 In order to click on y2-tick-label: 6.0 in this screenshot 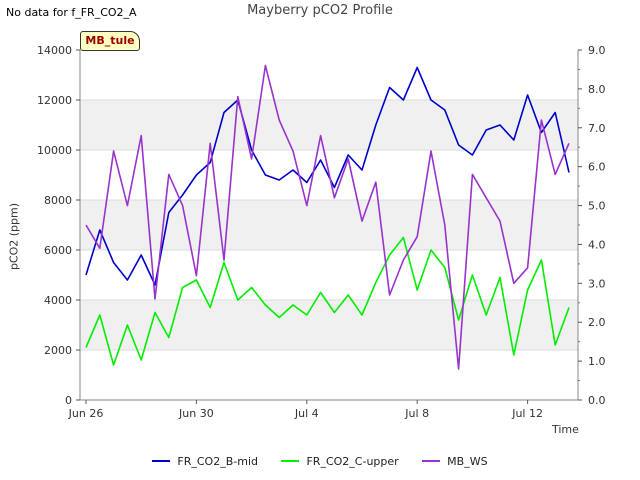, I will do `click(597, 167)`.